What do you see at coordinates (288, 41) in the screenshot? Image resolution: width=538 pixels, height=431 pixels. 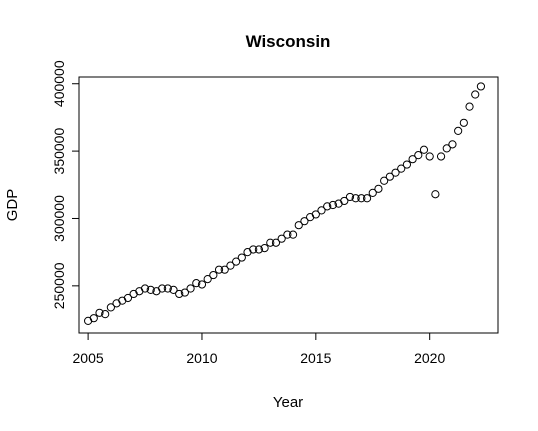 I see `chart-title: Wisconsin` at bounding box center [288, 41].